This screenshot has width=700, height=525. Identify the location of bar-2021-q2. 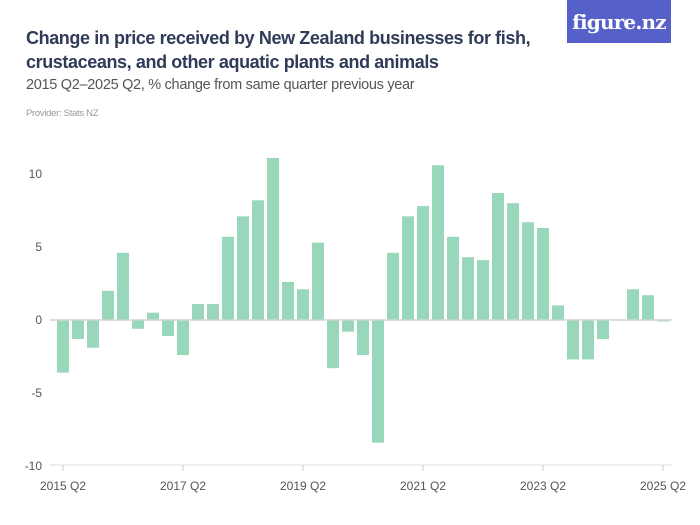
(423, 263).